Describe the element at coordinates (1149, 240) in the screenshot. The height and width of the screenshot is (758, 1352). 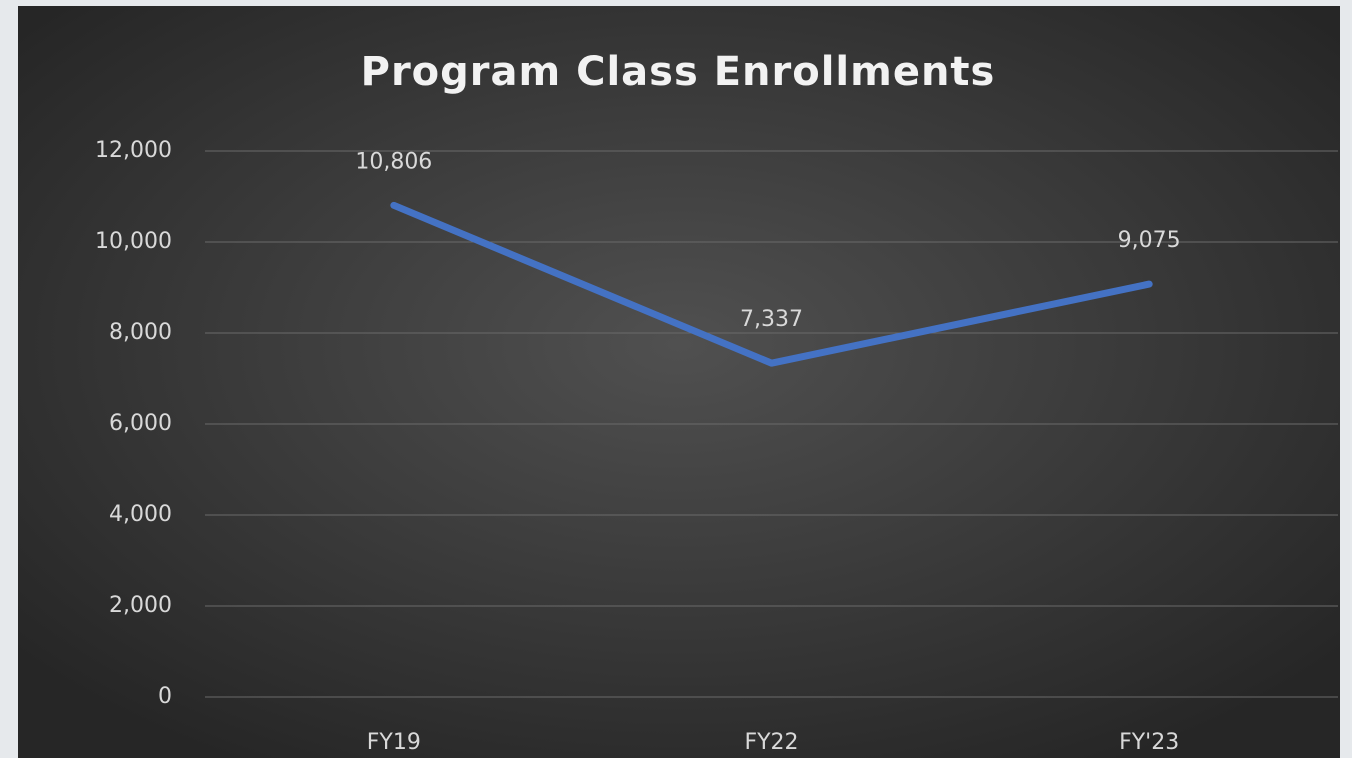
I see `data-label: 9,075` at that location.